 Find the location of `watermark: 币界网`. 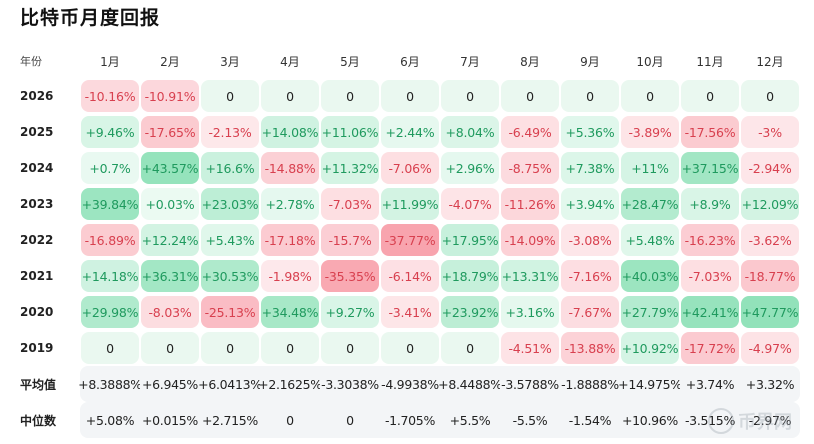

watermark: 币界网 is located at coordinates (750, 421).